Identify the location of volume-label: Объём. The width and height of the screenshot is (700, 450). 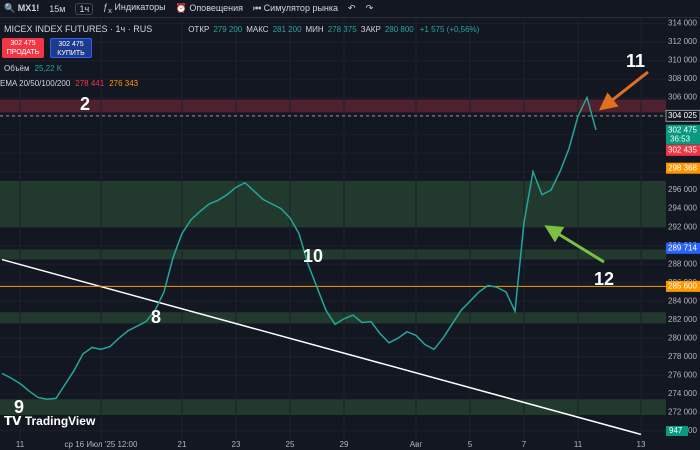
(17, 68).